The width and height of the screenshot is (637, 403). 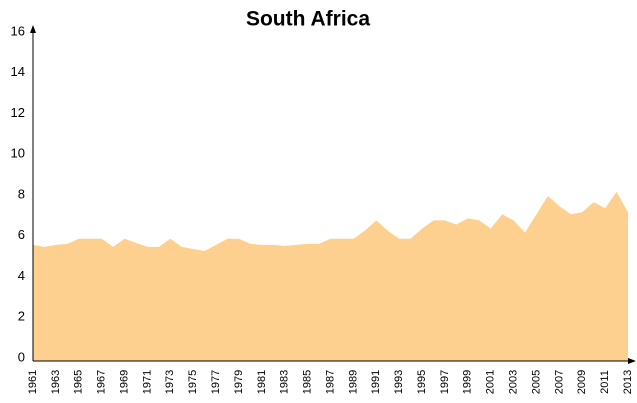 What do you see at coordinates (262, 382) in the screenshot?
I see `x-tick-label: 1981` at bounding box center [262, 382].